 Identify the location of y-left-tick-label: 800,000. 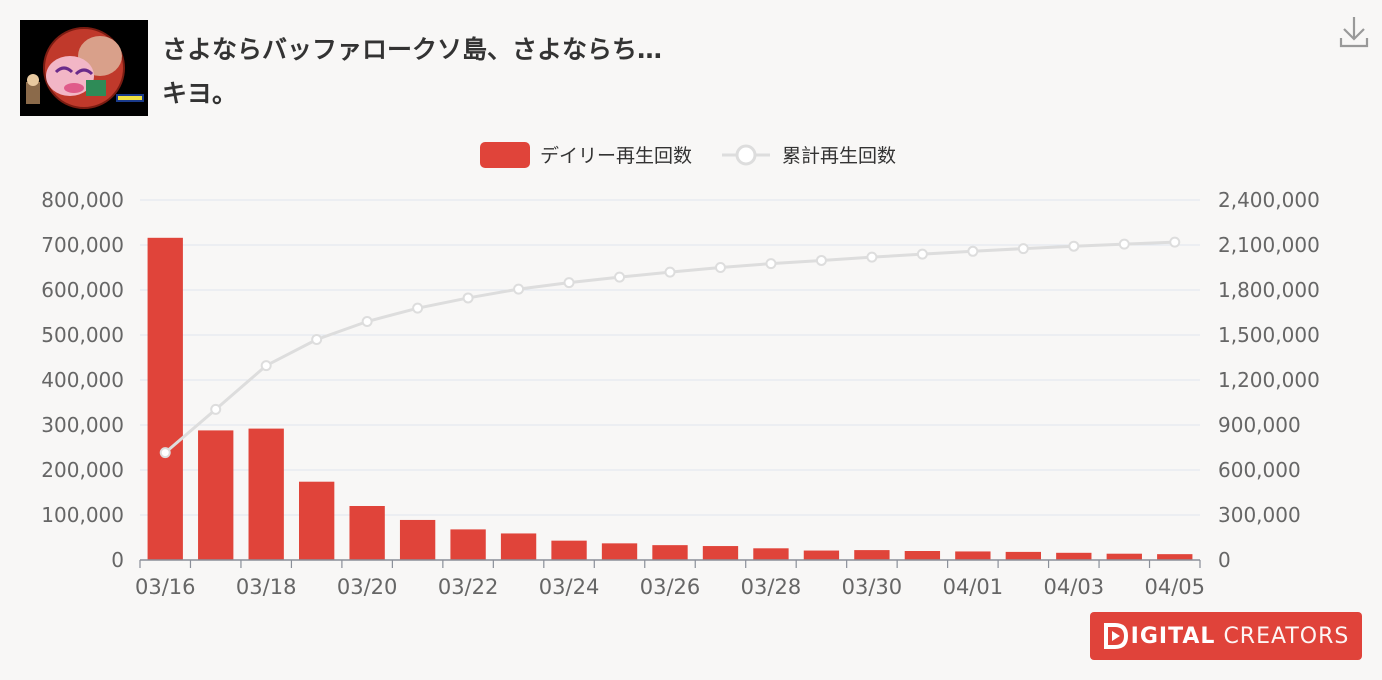
(82, 200).